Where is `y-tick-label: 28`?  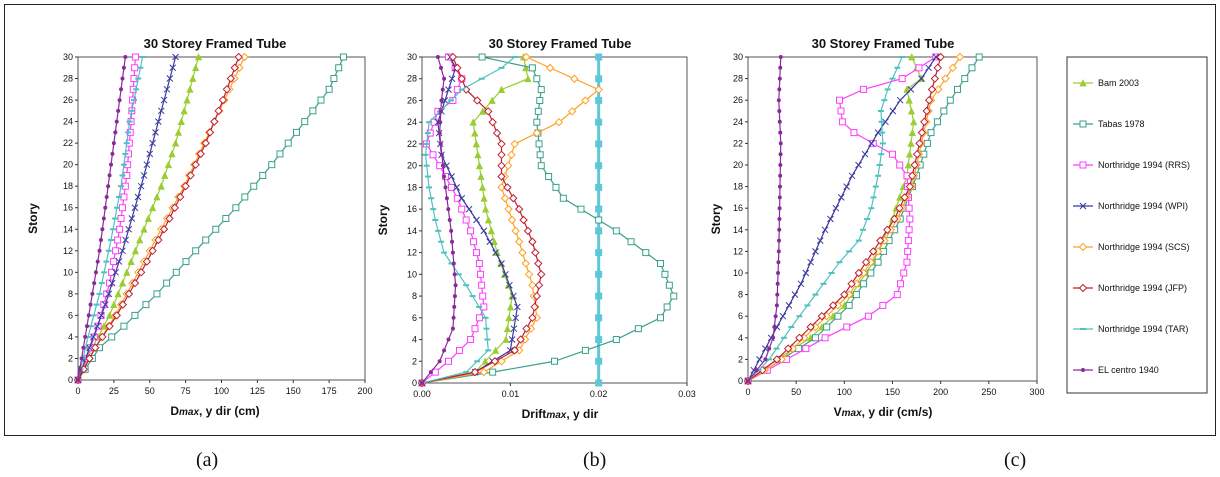
y-tick-label: 28 is located at coordinates (412, 79).